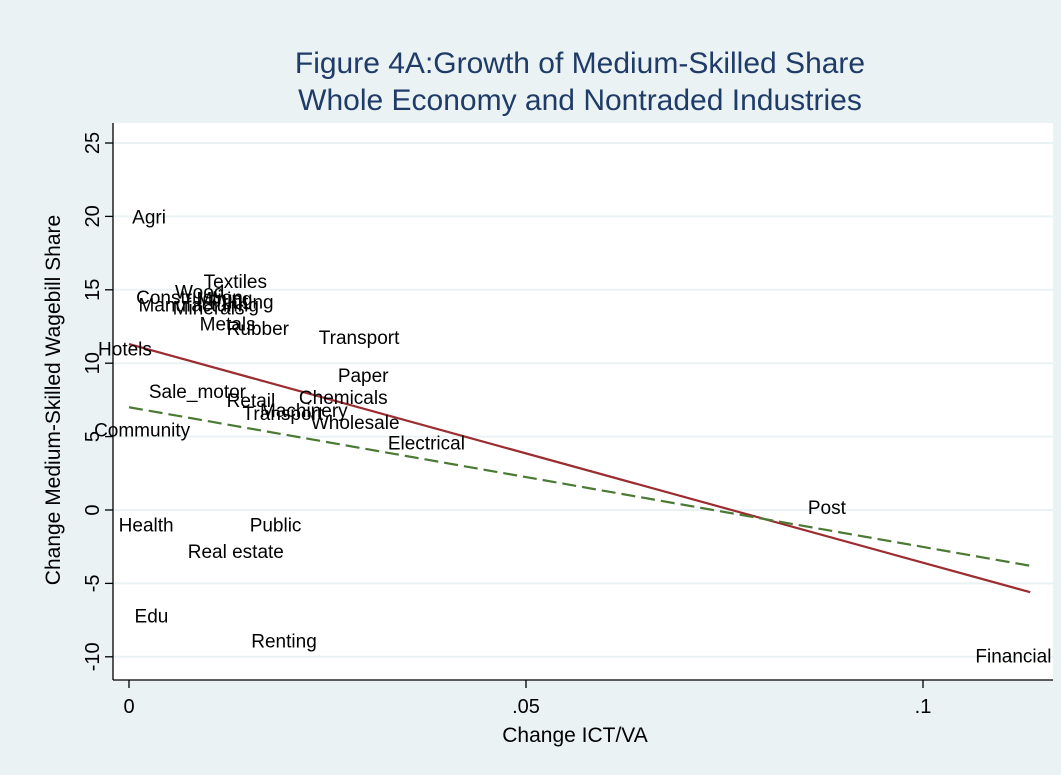  What do you see at coordinates (93, 584) in the screenshot?
I see `y-tick-label: -5` at bounding box center [93, 584].